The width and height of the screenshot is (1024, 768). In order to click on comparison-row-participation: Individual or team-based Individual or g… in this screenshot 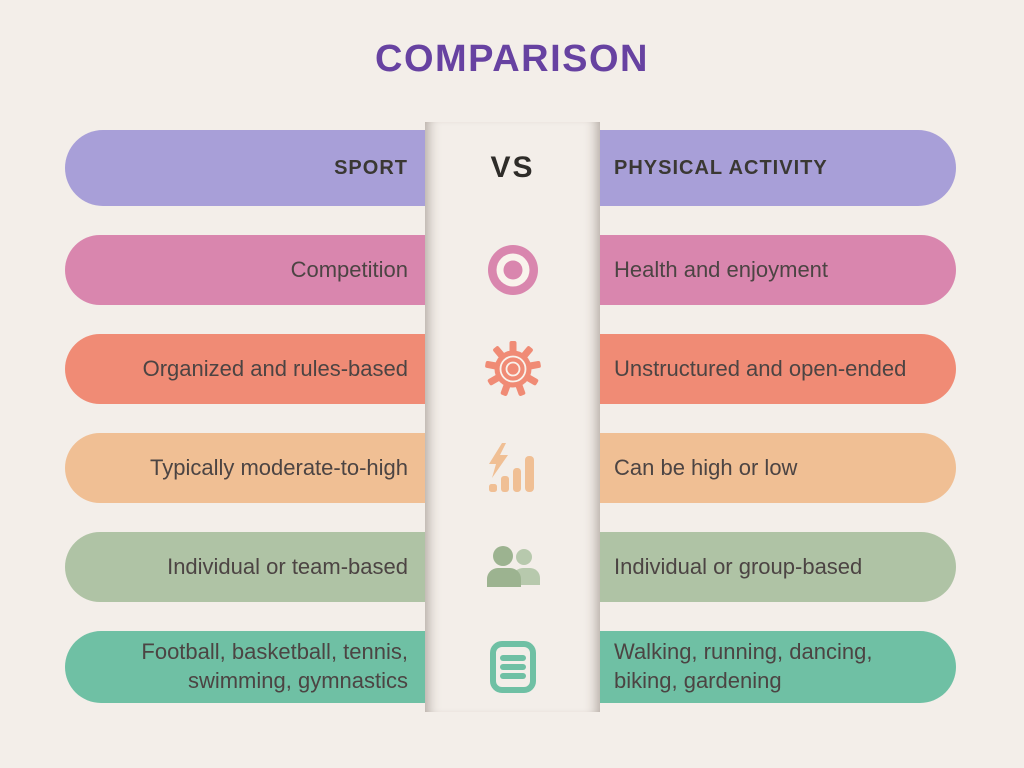, I will do `click(510, 567)`.